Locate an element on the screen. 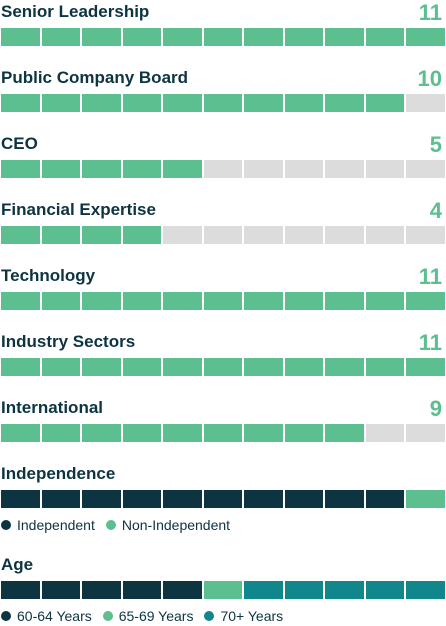 This screenshot has width=446, height=626. legend-item-65-69: 65-69 Years is located at coordinates (148, 616).